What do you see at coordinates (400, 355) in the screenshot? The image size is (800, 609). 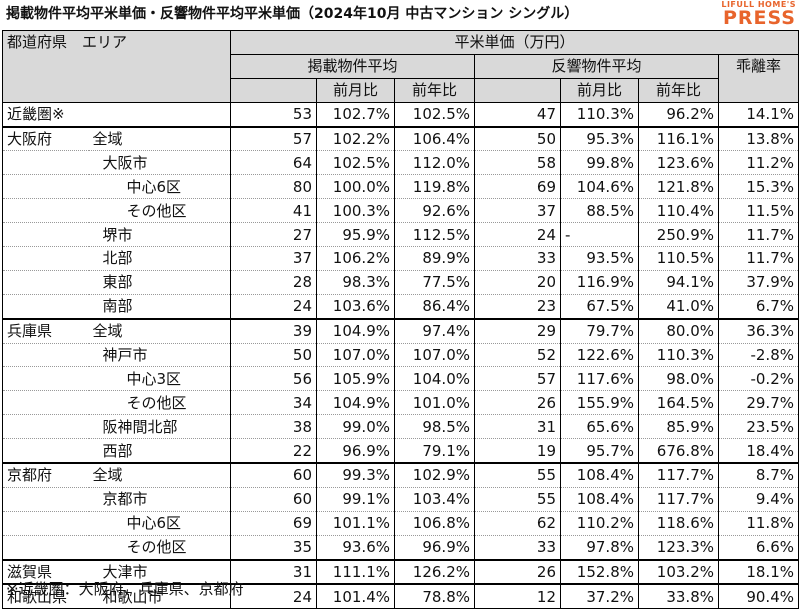 I see `table-row: 神戸市 50 107.0% 107.0% 52 122.6% 110.3% -2.8%` at bounding box center [400, 355].